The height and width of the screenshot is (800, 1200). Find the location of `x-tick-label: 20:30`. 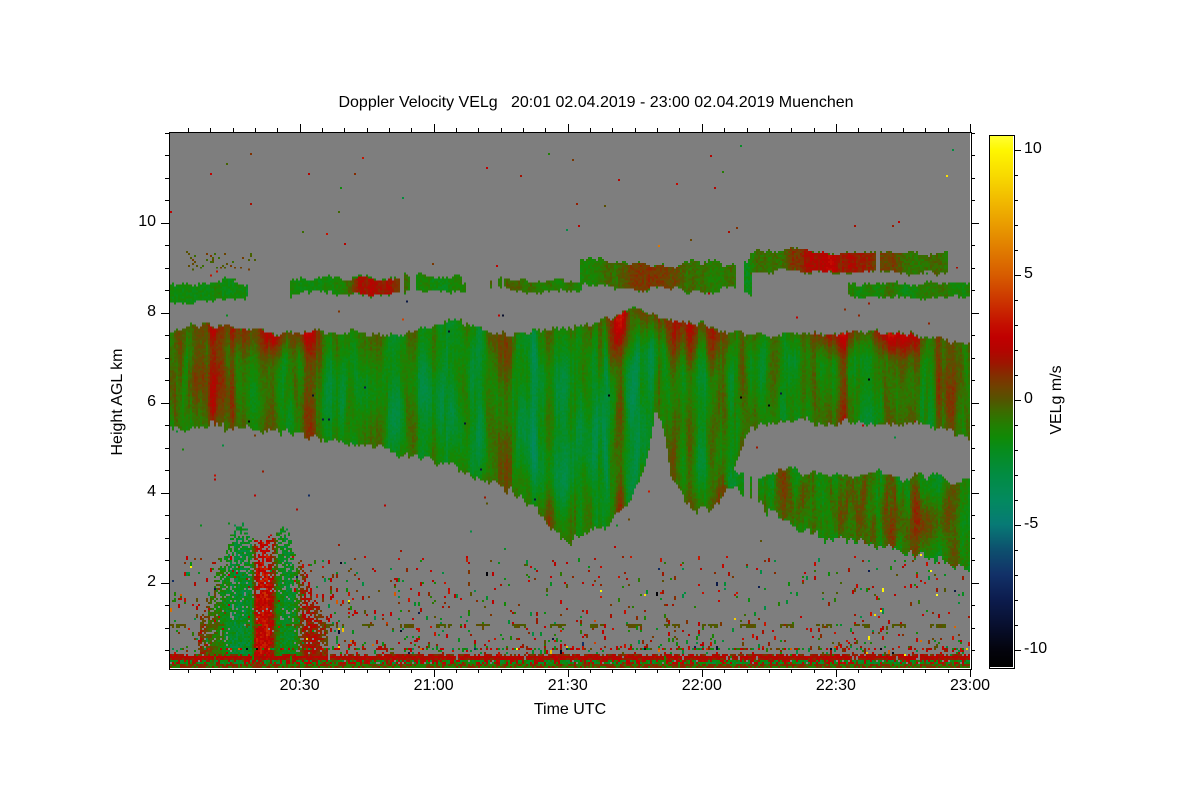

x-tick-label: 20:30 is located at coordinates (299, 685).